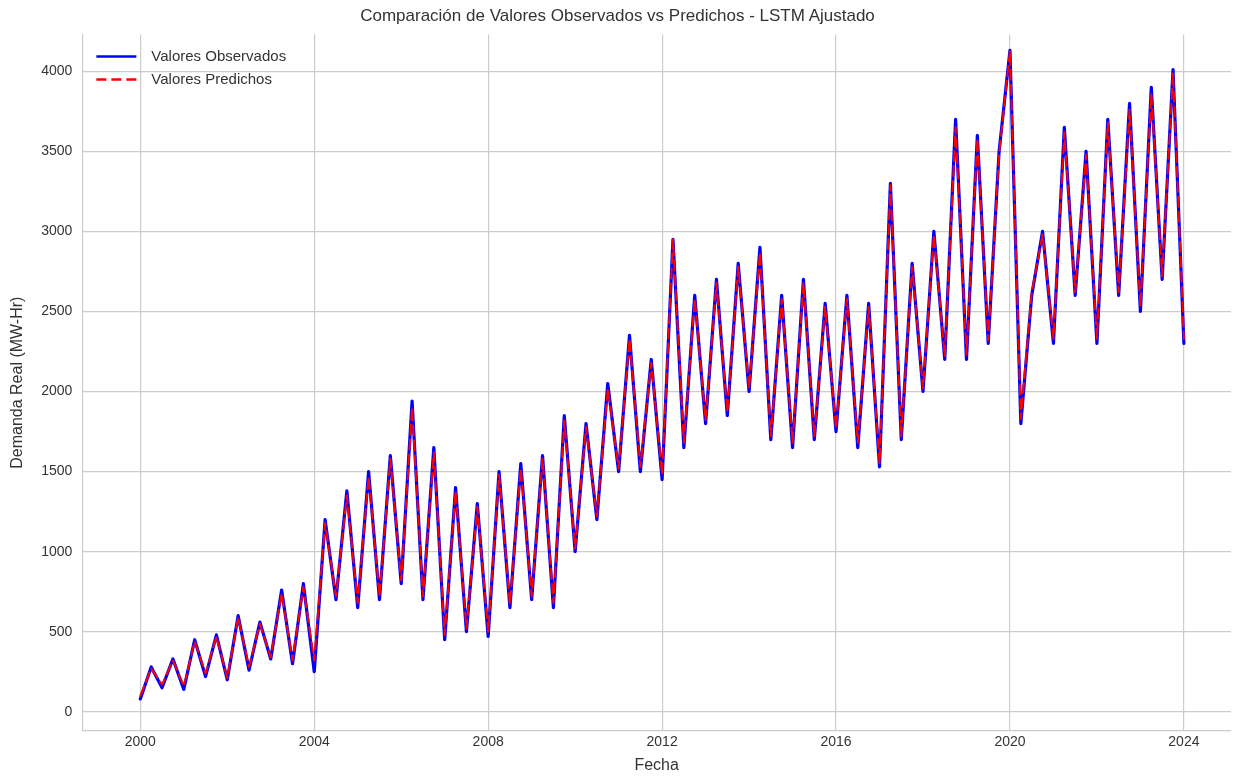  I want to click on y-tick-label: 2000, so click(57, 390).